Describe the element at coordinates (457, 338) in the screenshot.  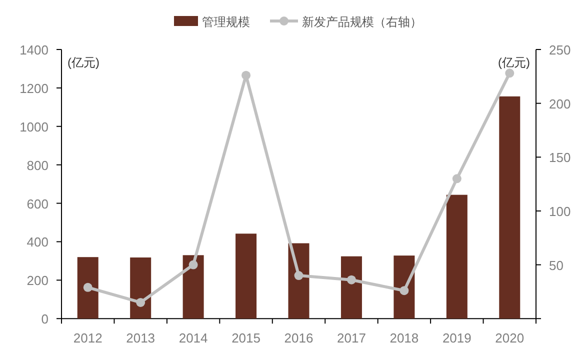
I see `x-tick-label: 2019` at that location.